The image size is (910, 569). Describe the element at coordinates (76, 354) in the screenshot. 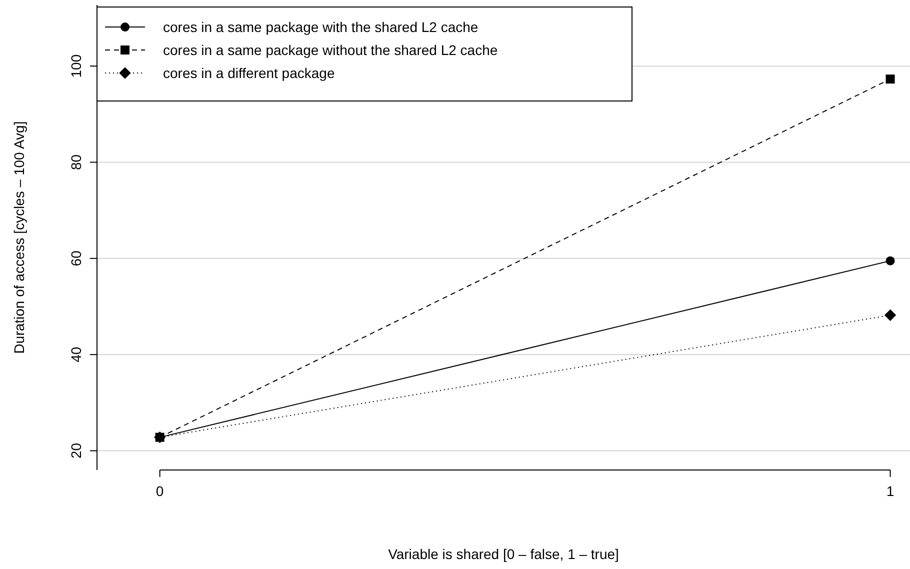

I see `y-tick-label: 40` at that location.